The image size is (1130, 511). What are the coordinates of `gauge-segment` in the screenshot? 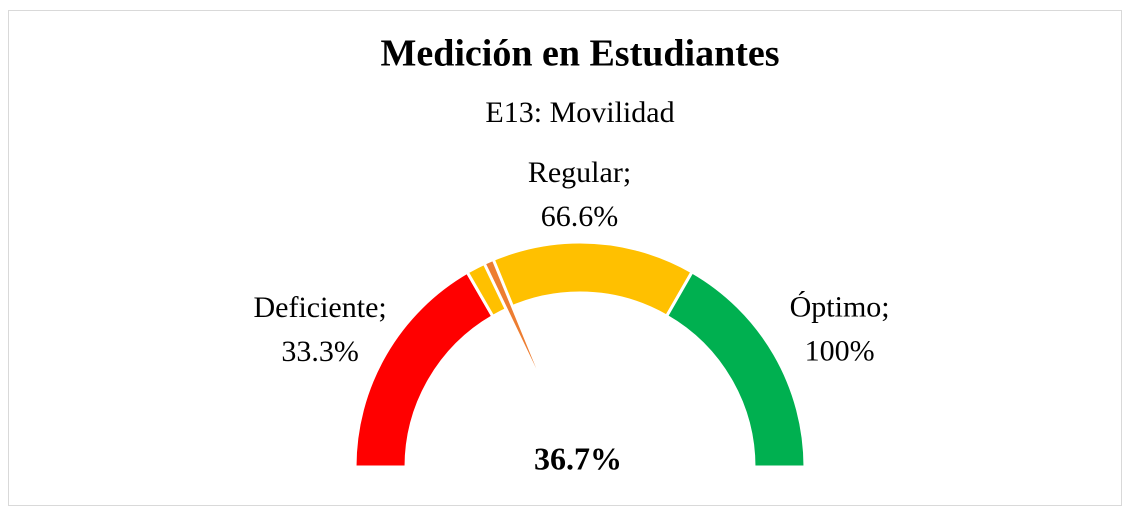 It's located at (735, 369).